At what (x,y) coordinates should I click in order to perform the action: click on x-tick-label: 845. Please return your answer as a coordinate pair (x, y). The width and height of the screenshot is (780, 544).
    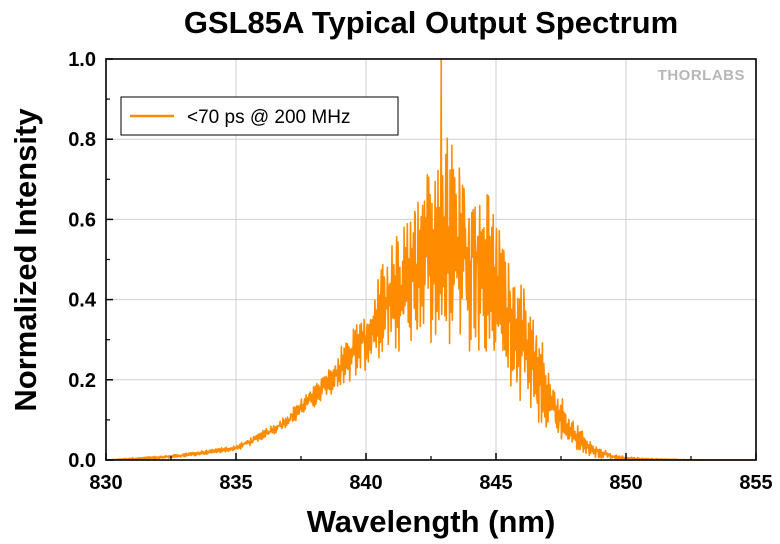
    Looking at the image, I should click on (495, 483).